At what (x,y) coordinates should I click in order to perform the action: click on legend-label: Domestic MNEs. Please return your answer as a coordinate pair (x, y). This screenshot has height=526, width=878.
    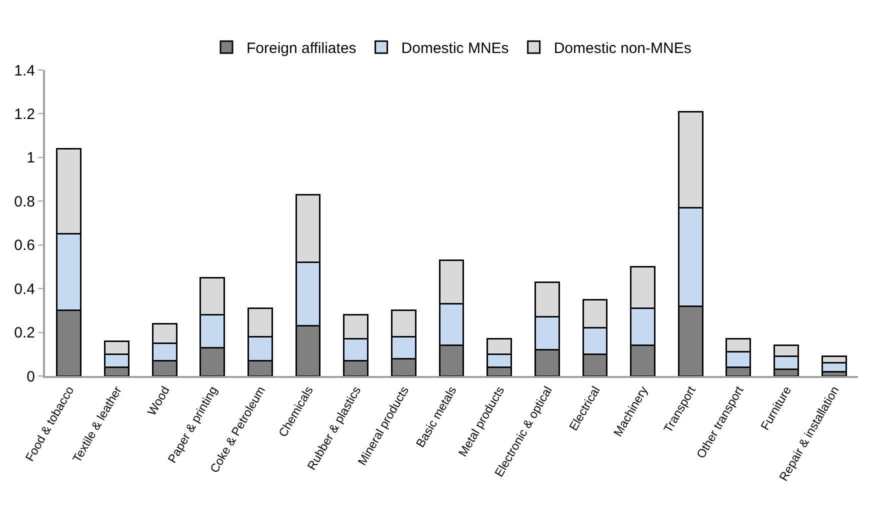
    Looking at the image, I should click on (455, 48).